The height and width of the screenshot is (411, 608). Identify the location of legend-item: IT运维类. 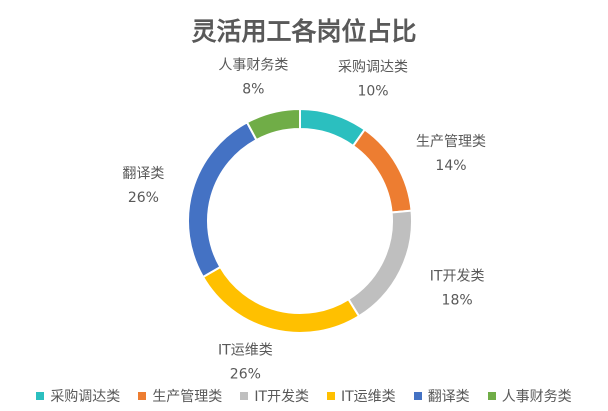
(361, 396).